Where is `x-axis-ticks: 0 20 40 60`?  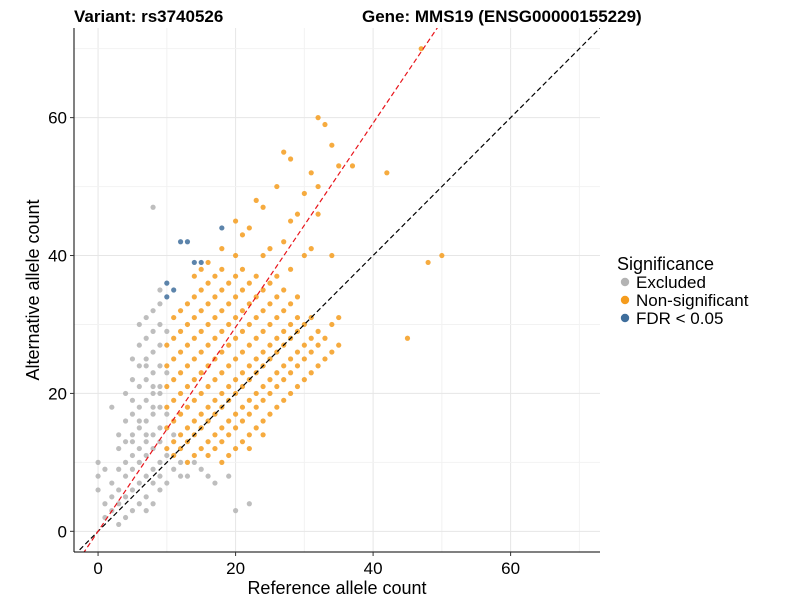
x-axis-ticks: 0 20 40 60 is located at coordinates (306, 565).